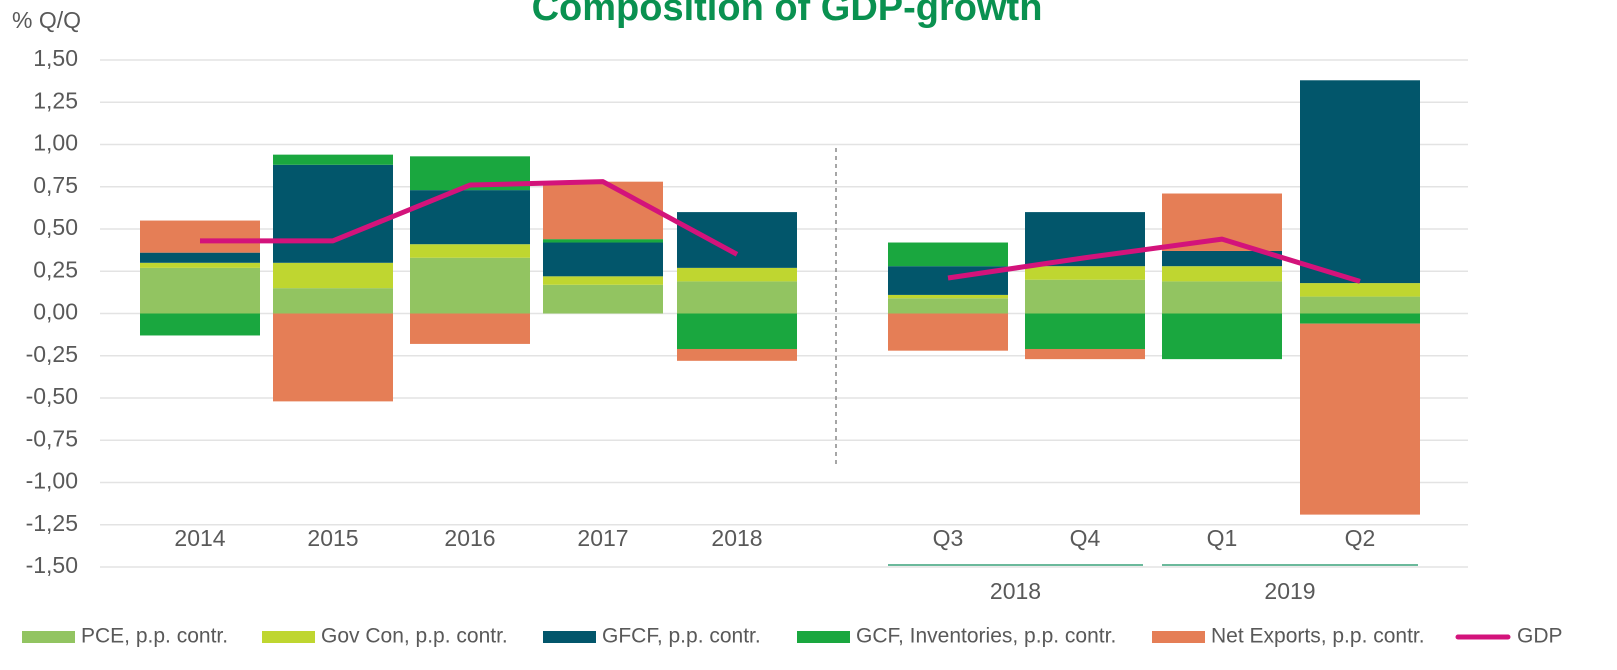 The image size is (1617, 670). I want to click on y-tick-label: -1,00, so click(52, 481).